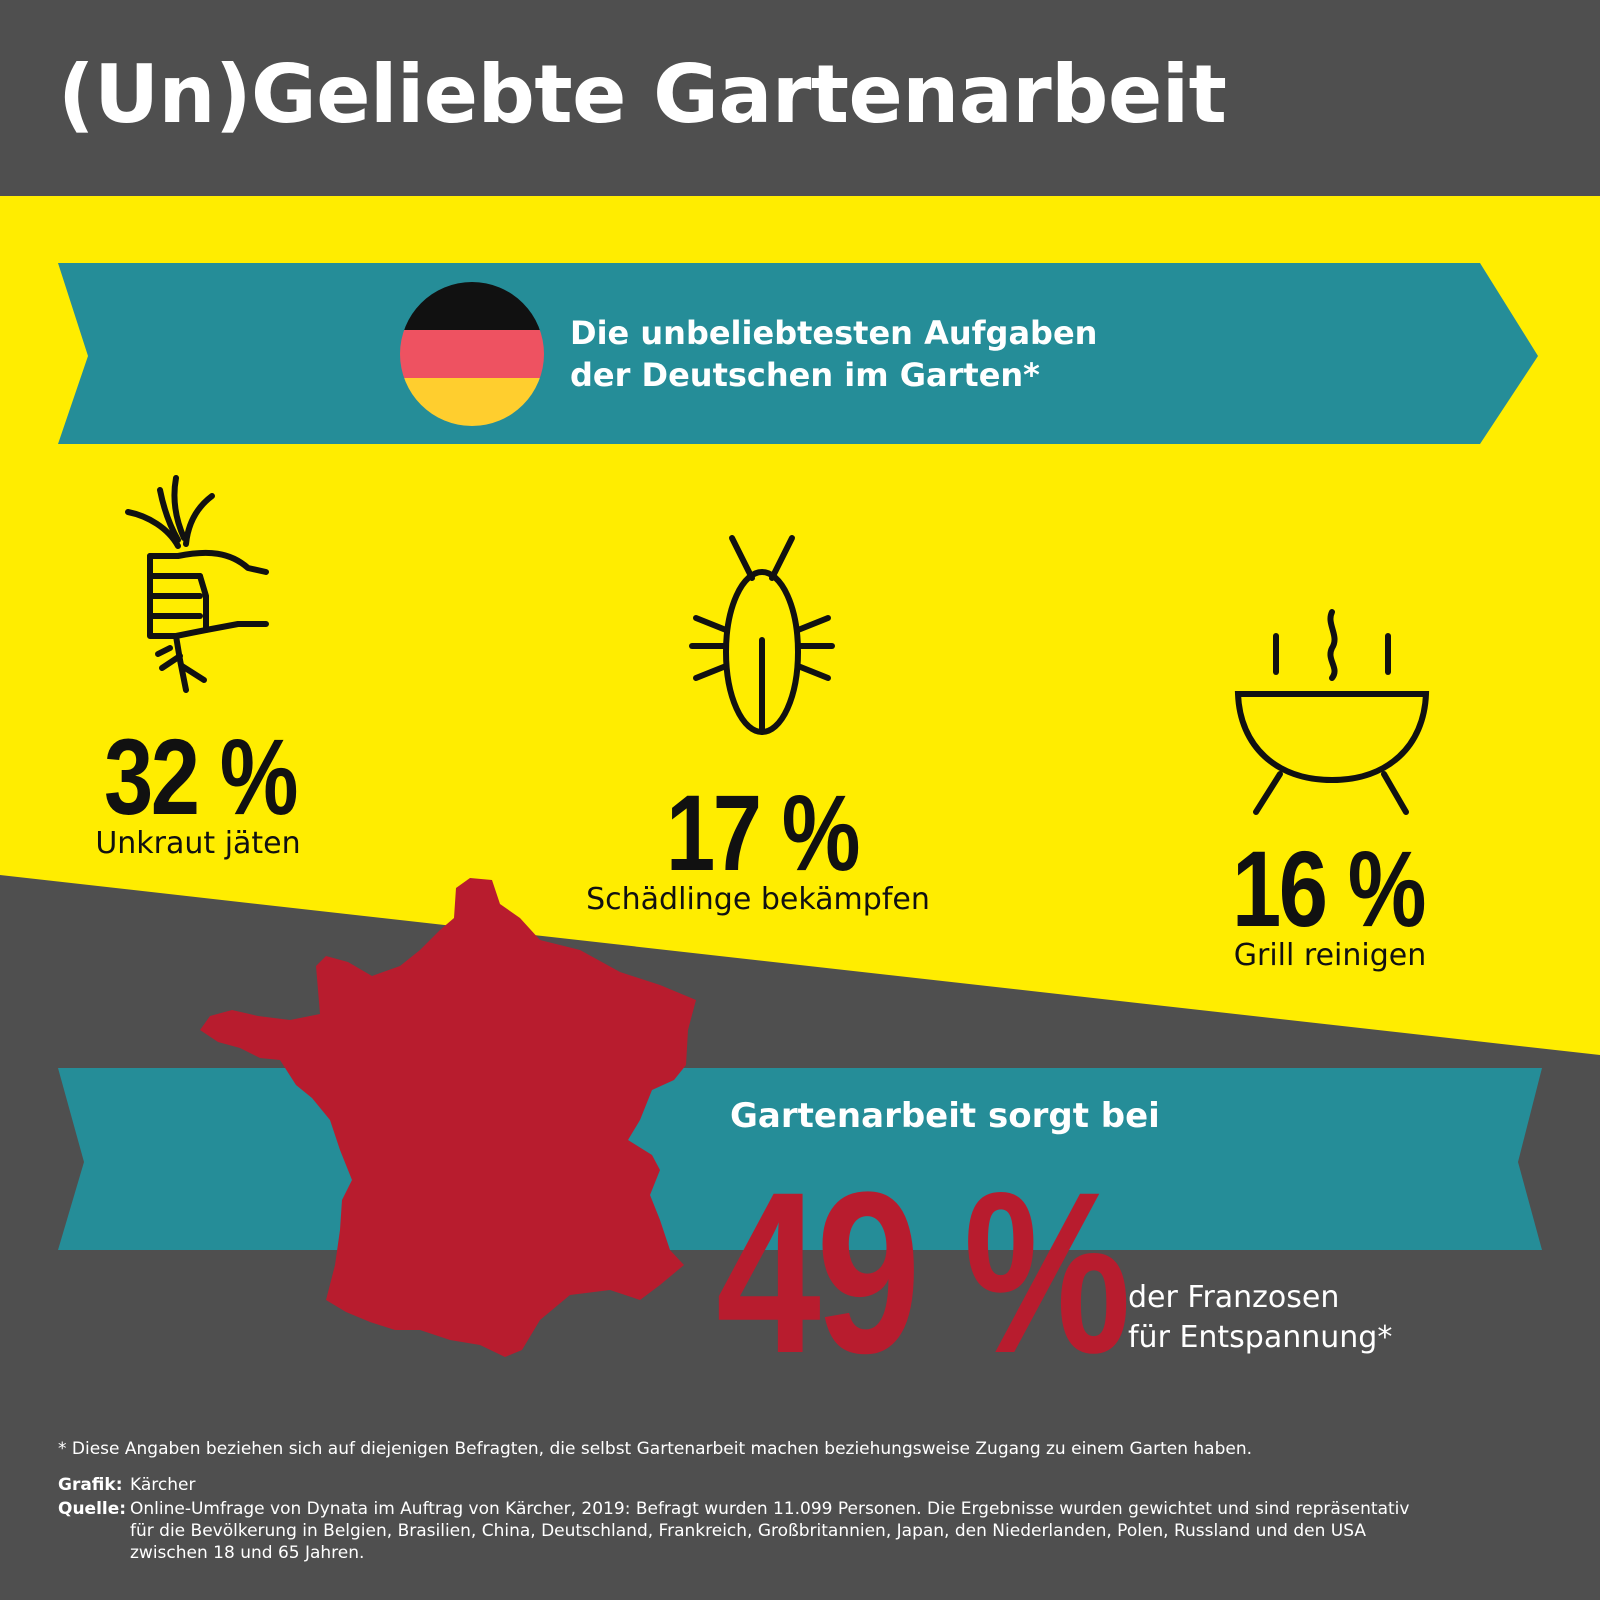  I want to click on grafik-label-text: Grafik:, so click(90, 1485).